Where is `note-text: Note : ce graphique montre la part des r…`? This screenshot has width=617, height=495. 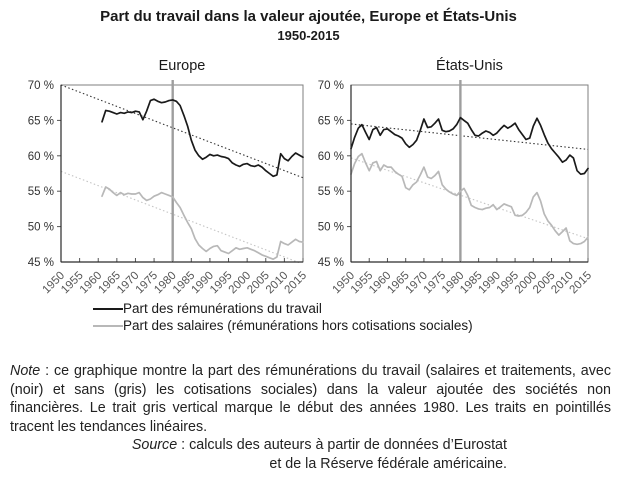 note-text: Note : ce graphique montre la part des r… is located at coordinates (310, 399).